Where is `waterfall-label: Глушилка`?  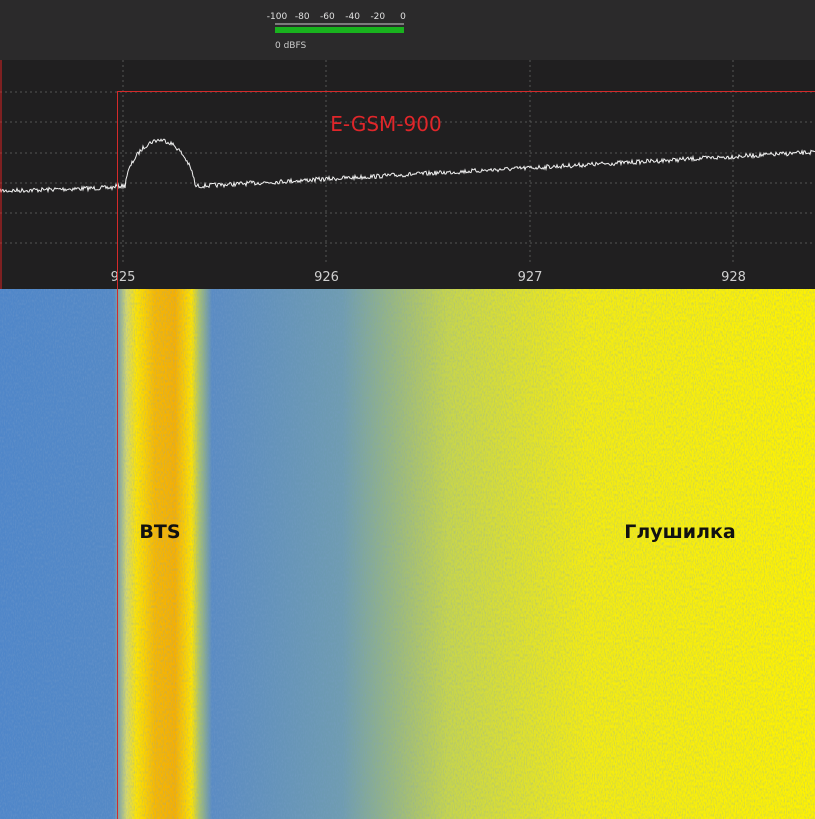 waterfall-label: Глушилка is located at coordinates (680, 532).